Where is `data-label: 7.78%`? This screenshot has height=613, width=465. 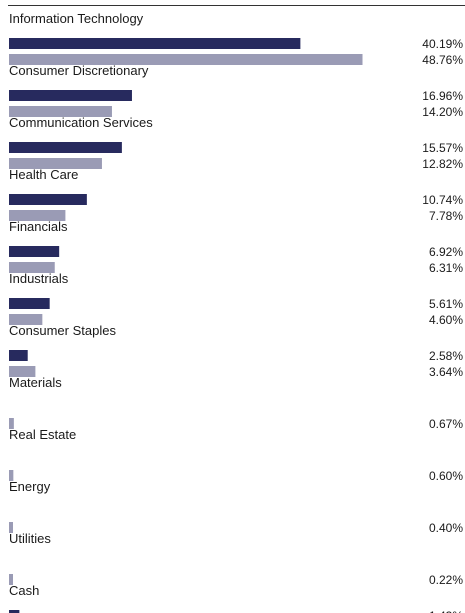
data-label: 7.78% is located at coordinates (446, 216).